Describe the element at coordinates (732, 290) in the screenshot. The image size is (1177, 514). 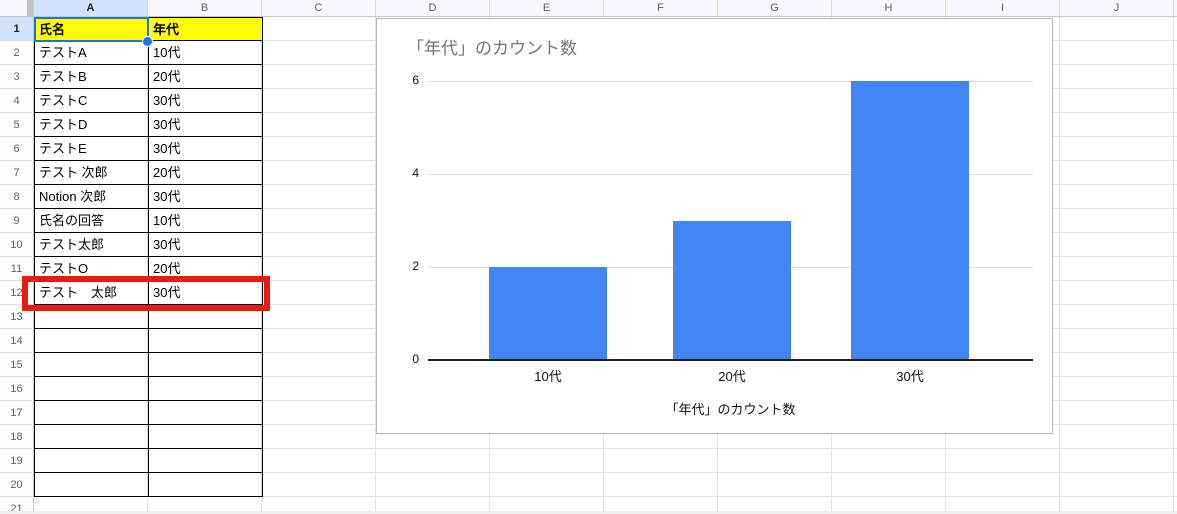
I see `chart-bar-20代` at that location.